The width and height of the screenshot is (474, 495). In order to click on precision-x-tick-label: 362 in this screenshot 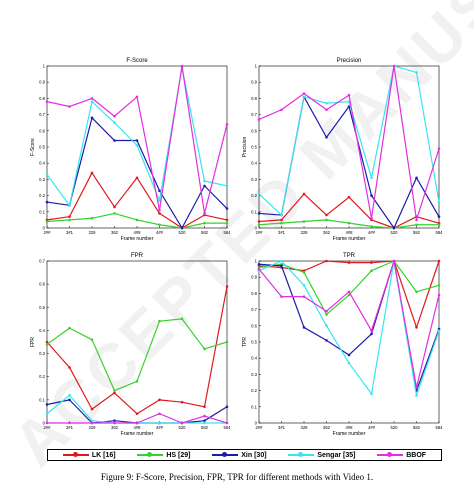, I will do `click(327, 232)`.